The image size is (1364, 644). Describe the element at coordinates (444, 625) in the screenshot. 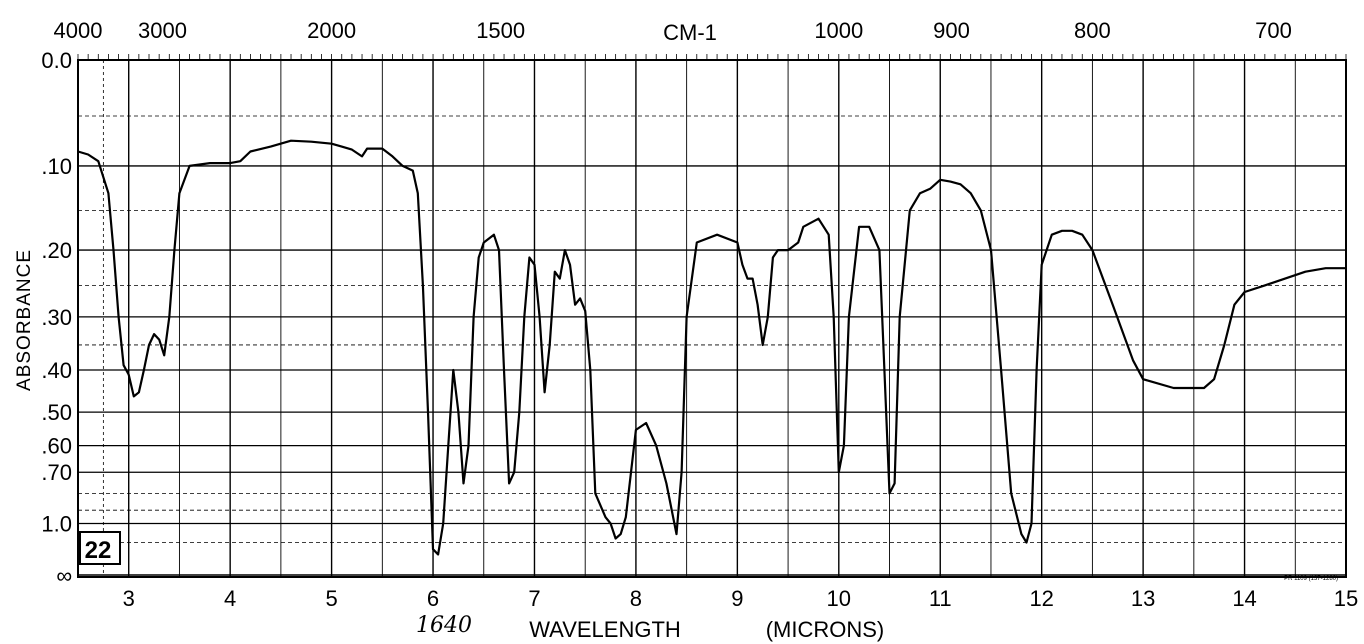

I see `handwritten-peak-annotation: 1640` at that location.